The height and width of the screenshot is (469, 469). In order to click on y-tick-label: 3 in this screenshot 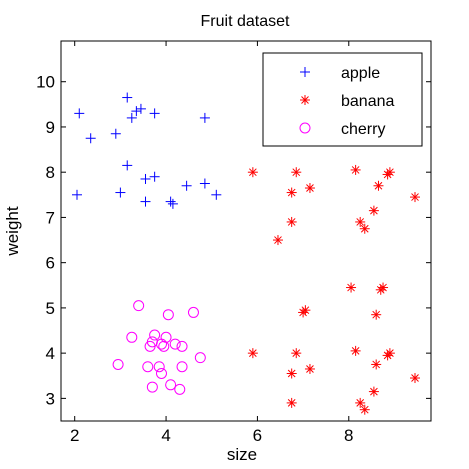, I will do `click(50, 398)`.